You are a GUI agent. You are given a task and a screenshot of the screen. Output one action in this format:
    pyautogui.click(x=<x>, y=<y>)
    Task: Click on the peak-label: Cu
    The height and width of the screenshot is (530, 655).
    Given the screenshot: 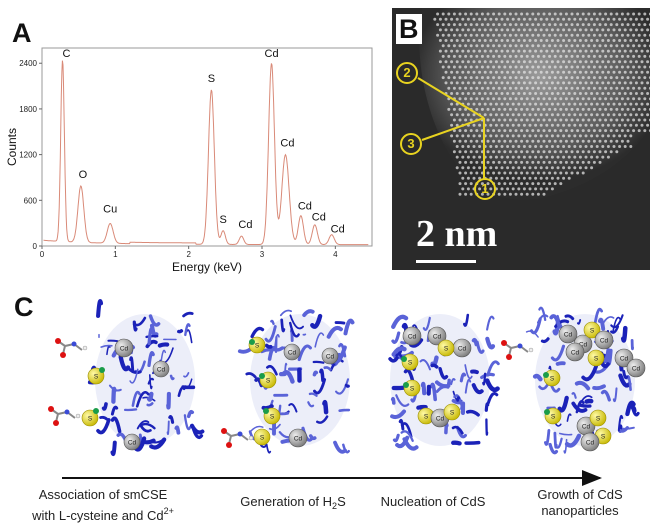 What is the action you would take?
    pyautogui.click(x=110, y=210)
    